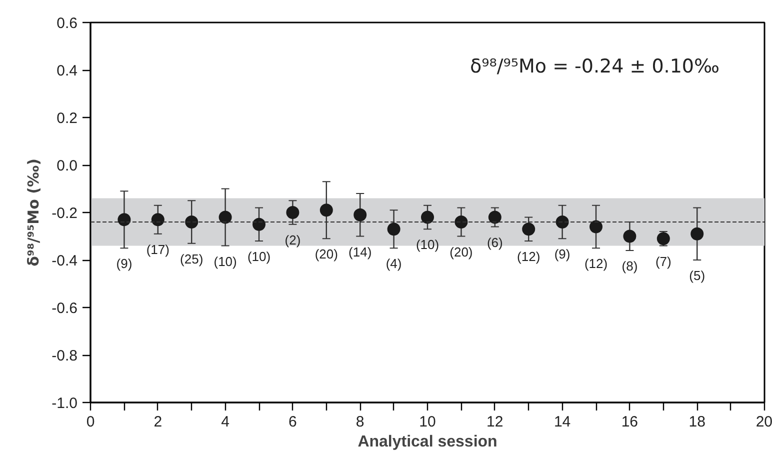 The width and height of the screenshot is (772, 462). What do you see at coordinates (360, 252) in the screenshot?
I see `annotation: (14)` at bounding box center [360, 252].